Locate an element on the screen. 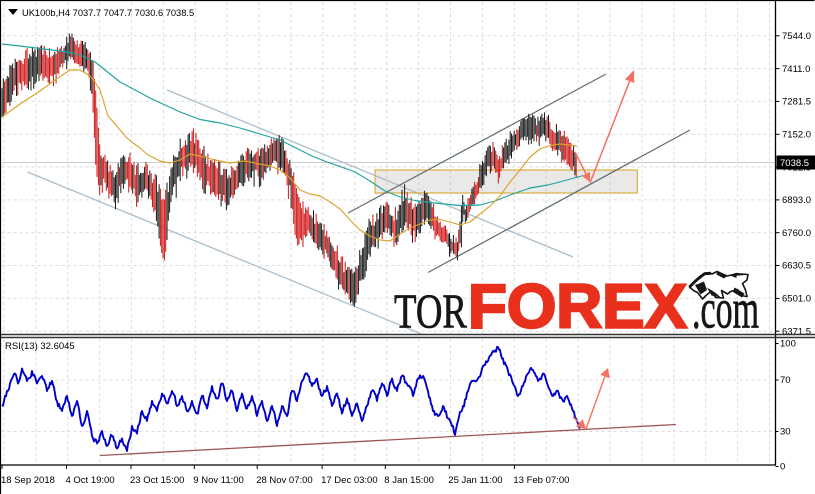 Image resolution: width=815 pixels, height=494 pixels. svg-text: 7281.5 is located at coordinates (796, 102).